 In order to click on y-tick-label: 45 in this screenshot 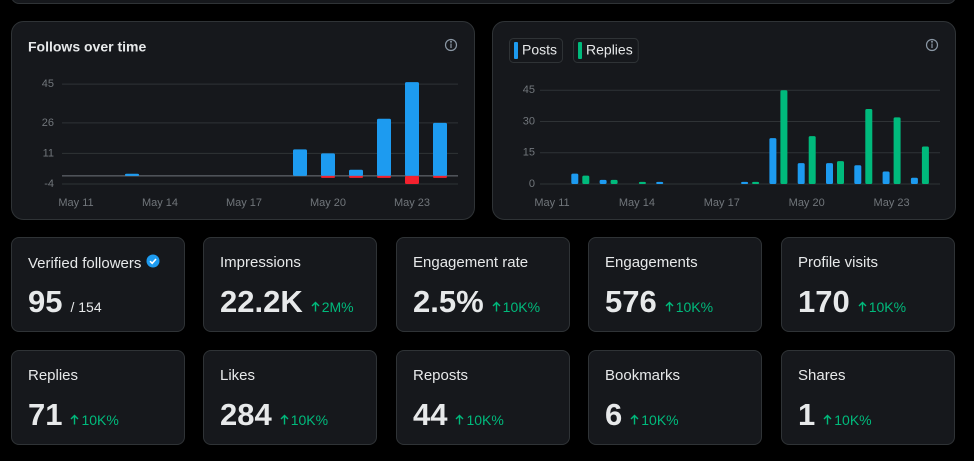, I will do `click(48, 84)`.